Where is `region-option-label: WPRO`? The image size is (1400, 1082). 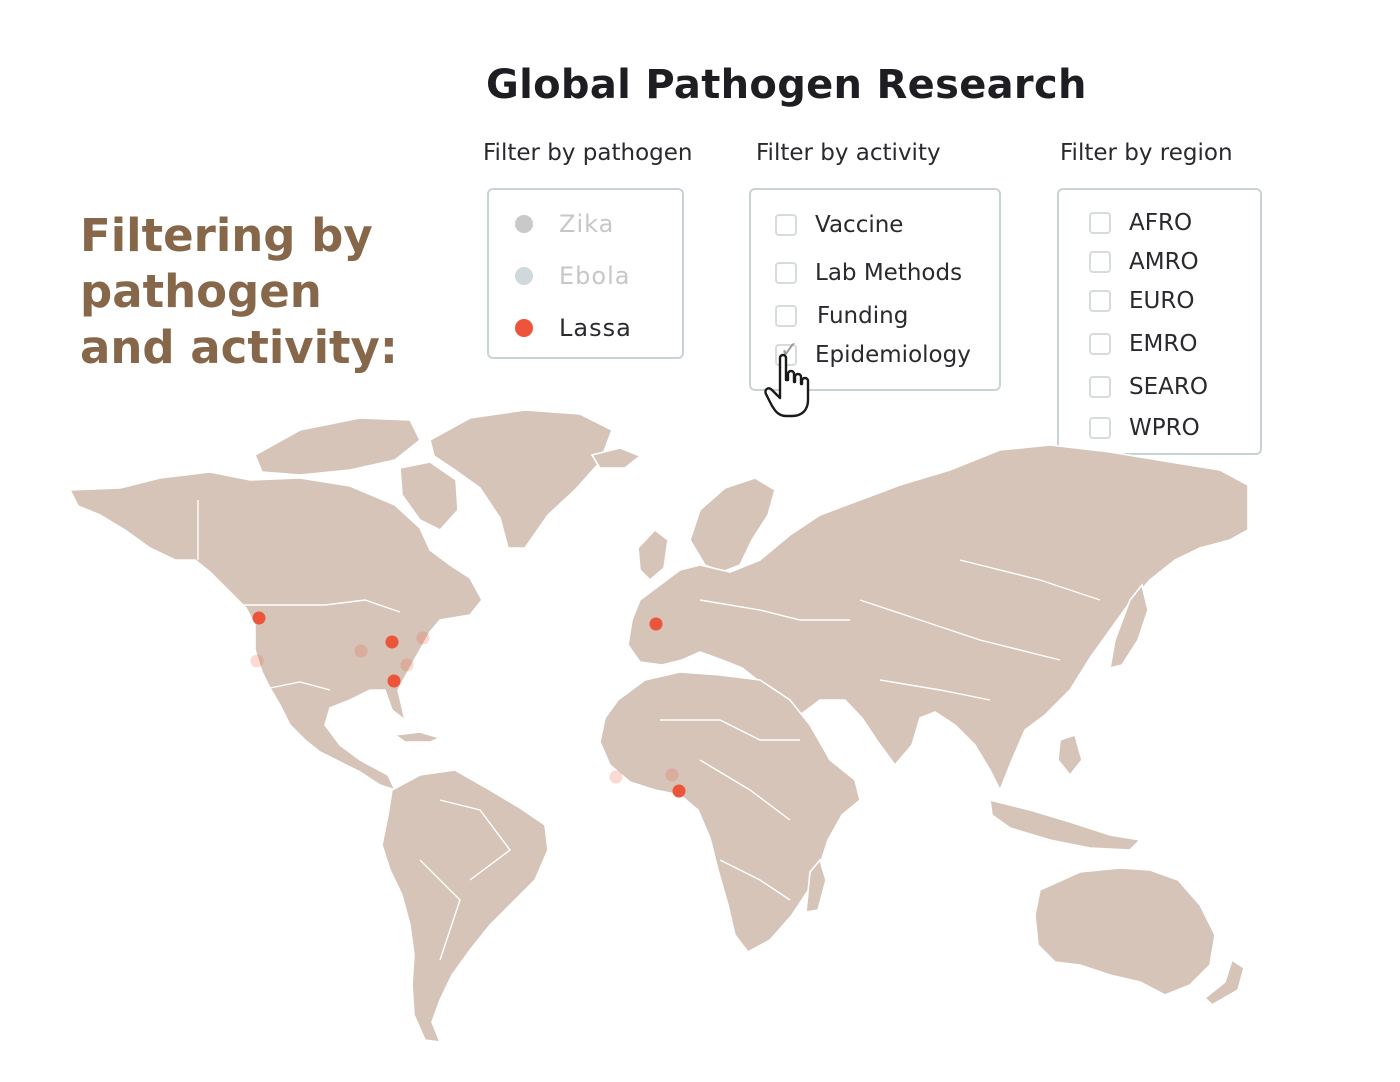 region-option-label: WPRO is located at coordinates (1164, 428).